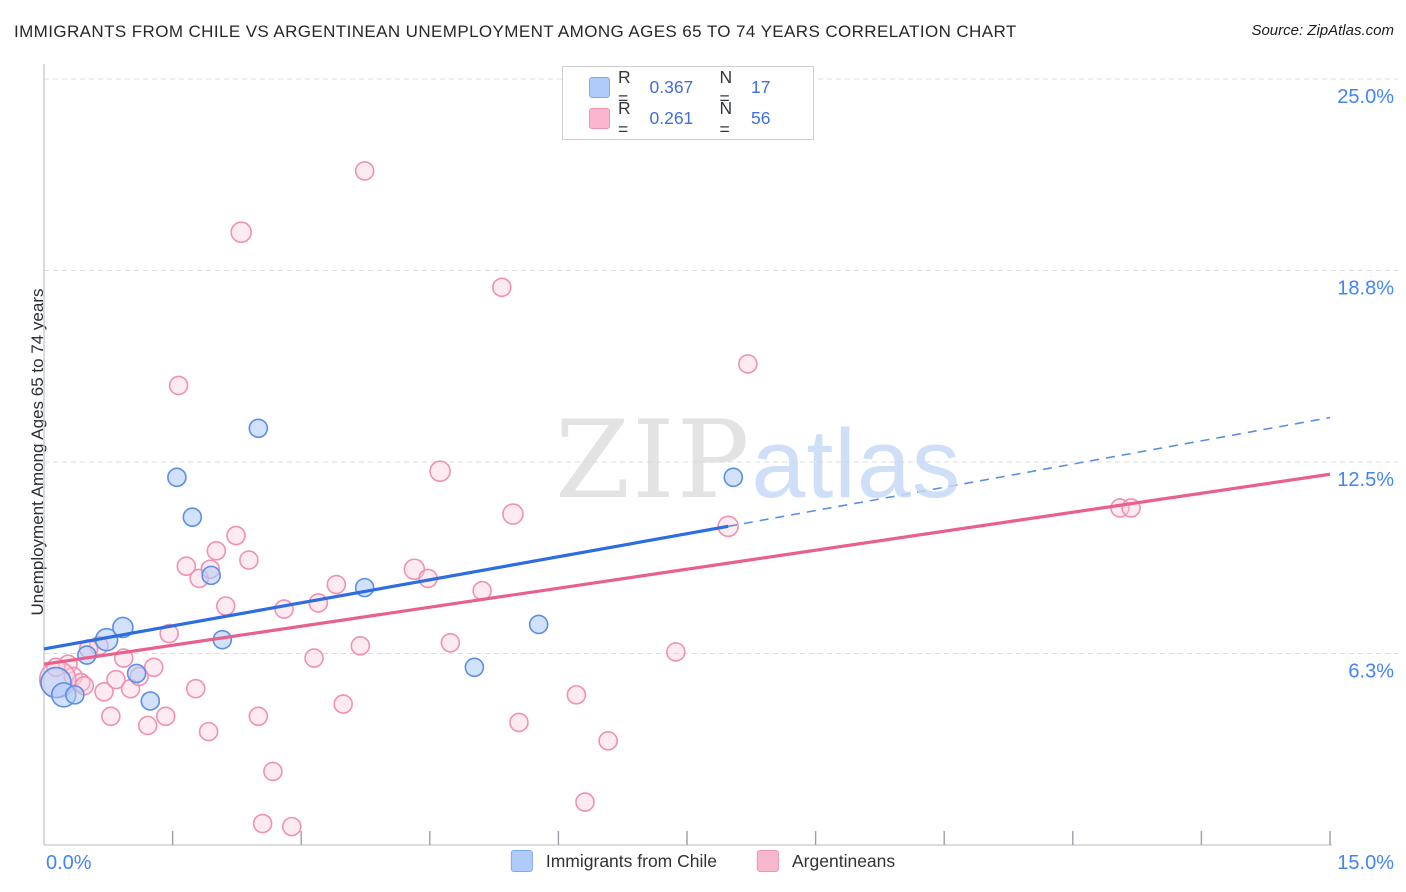 The width and height of the screenshot is (1406, 892). I want to click on legend-row-argentinean: R = 0.261 N = 56, so click(696, 118).